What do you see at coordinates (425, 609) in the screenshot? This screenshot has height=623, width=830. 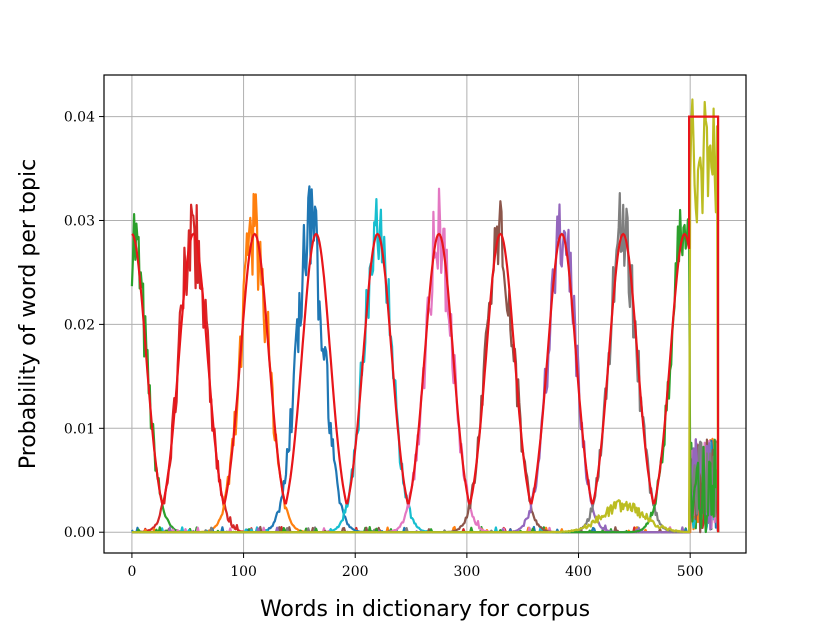 I see `x-axis-title: Words in dictionary for corpus` at bounding box center [425, 609].